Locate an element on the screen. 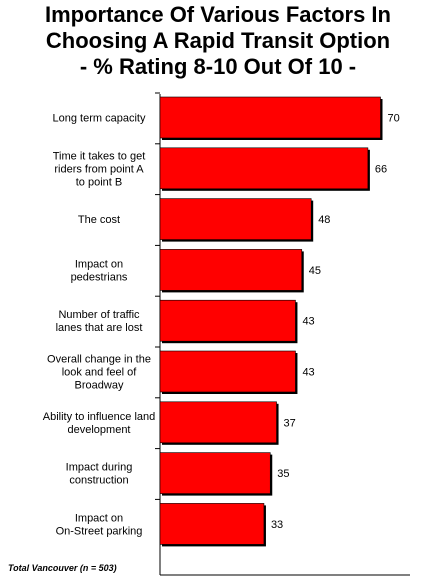  category-label-line: The cost is located at coordinates (99, 220).